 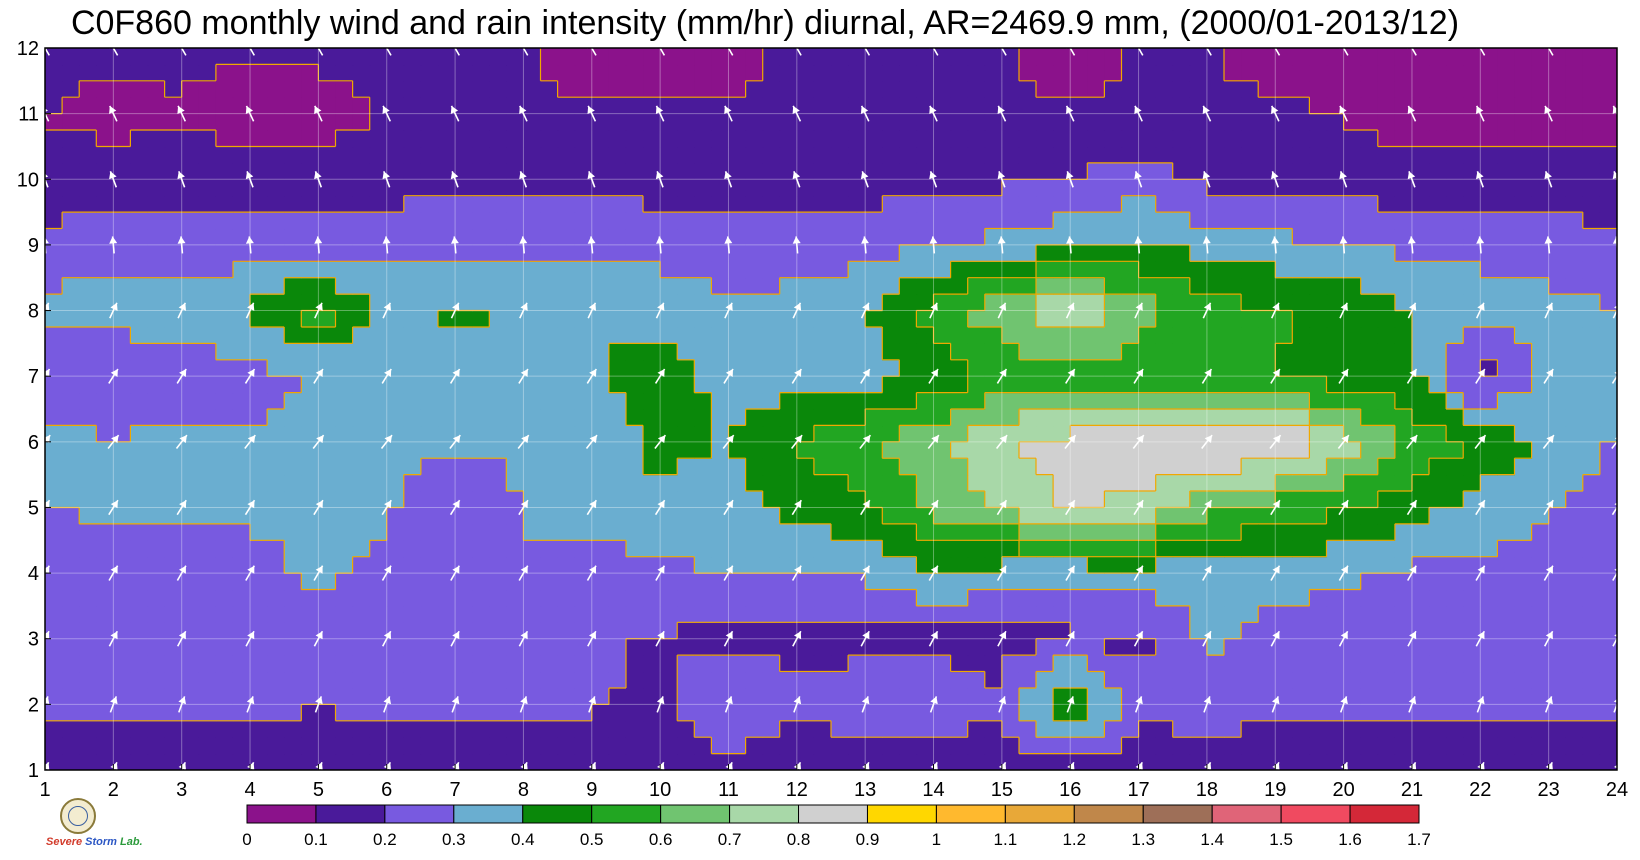 What do you see at coordinates (1212, 839) in the screenshot?
I see `colorbar-tick-label: 1.4` at bounding box center [1212, 839].